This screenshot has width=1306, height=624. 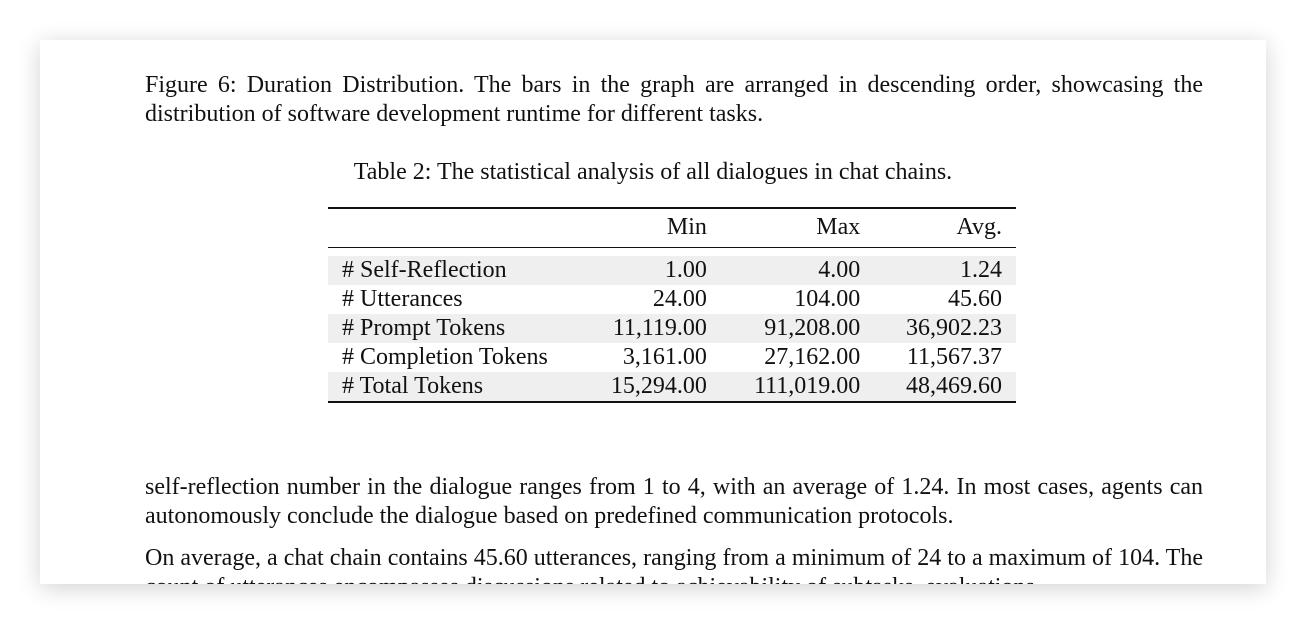 What do you see at coordinates (664, 357) in the screenshot?
I see `cell-min: 3,161.00` at bounding box center [664, 357].